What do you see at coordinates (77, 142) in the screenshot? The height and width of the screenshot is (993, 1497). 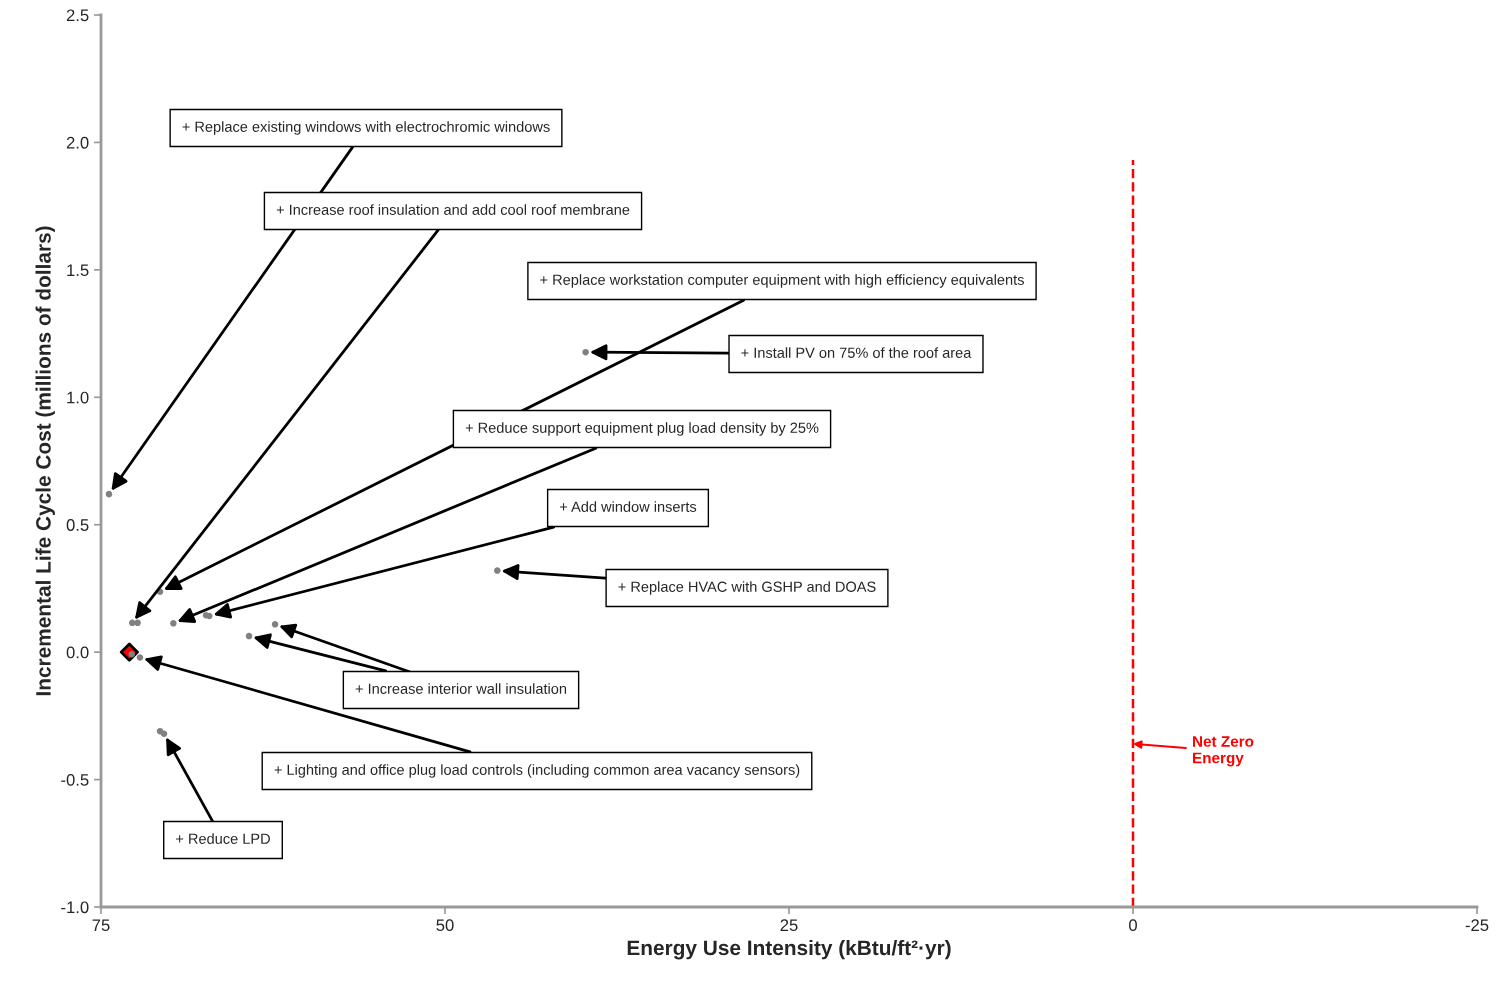 I see `y-tick-label: 2.0` at bounding box center [77, 142].